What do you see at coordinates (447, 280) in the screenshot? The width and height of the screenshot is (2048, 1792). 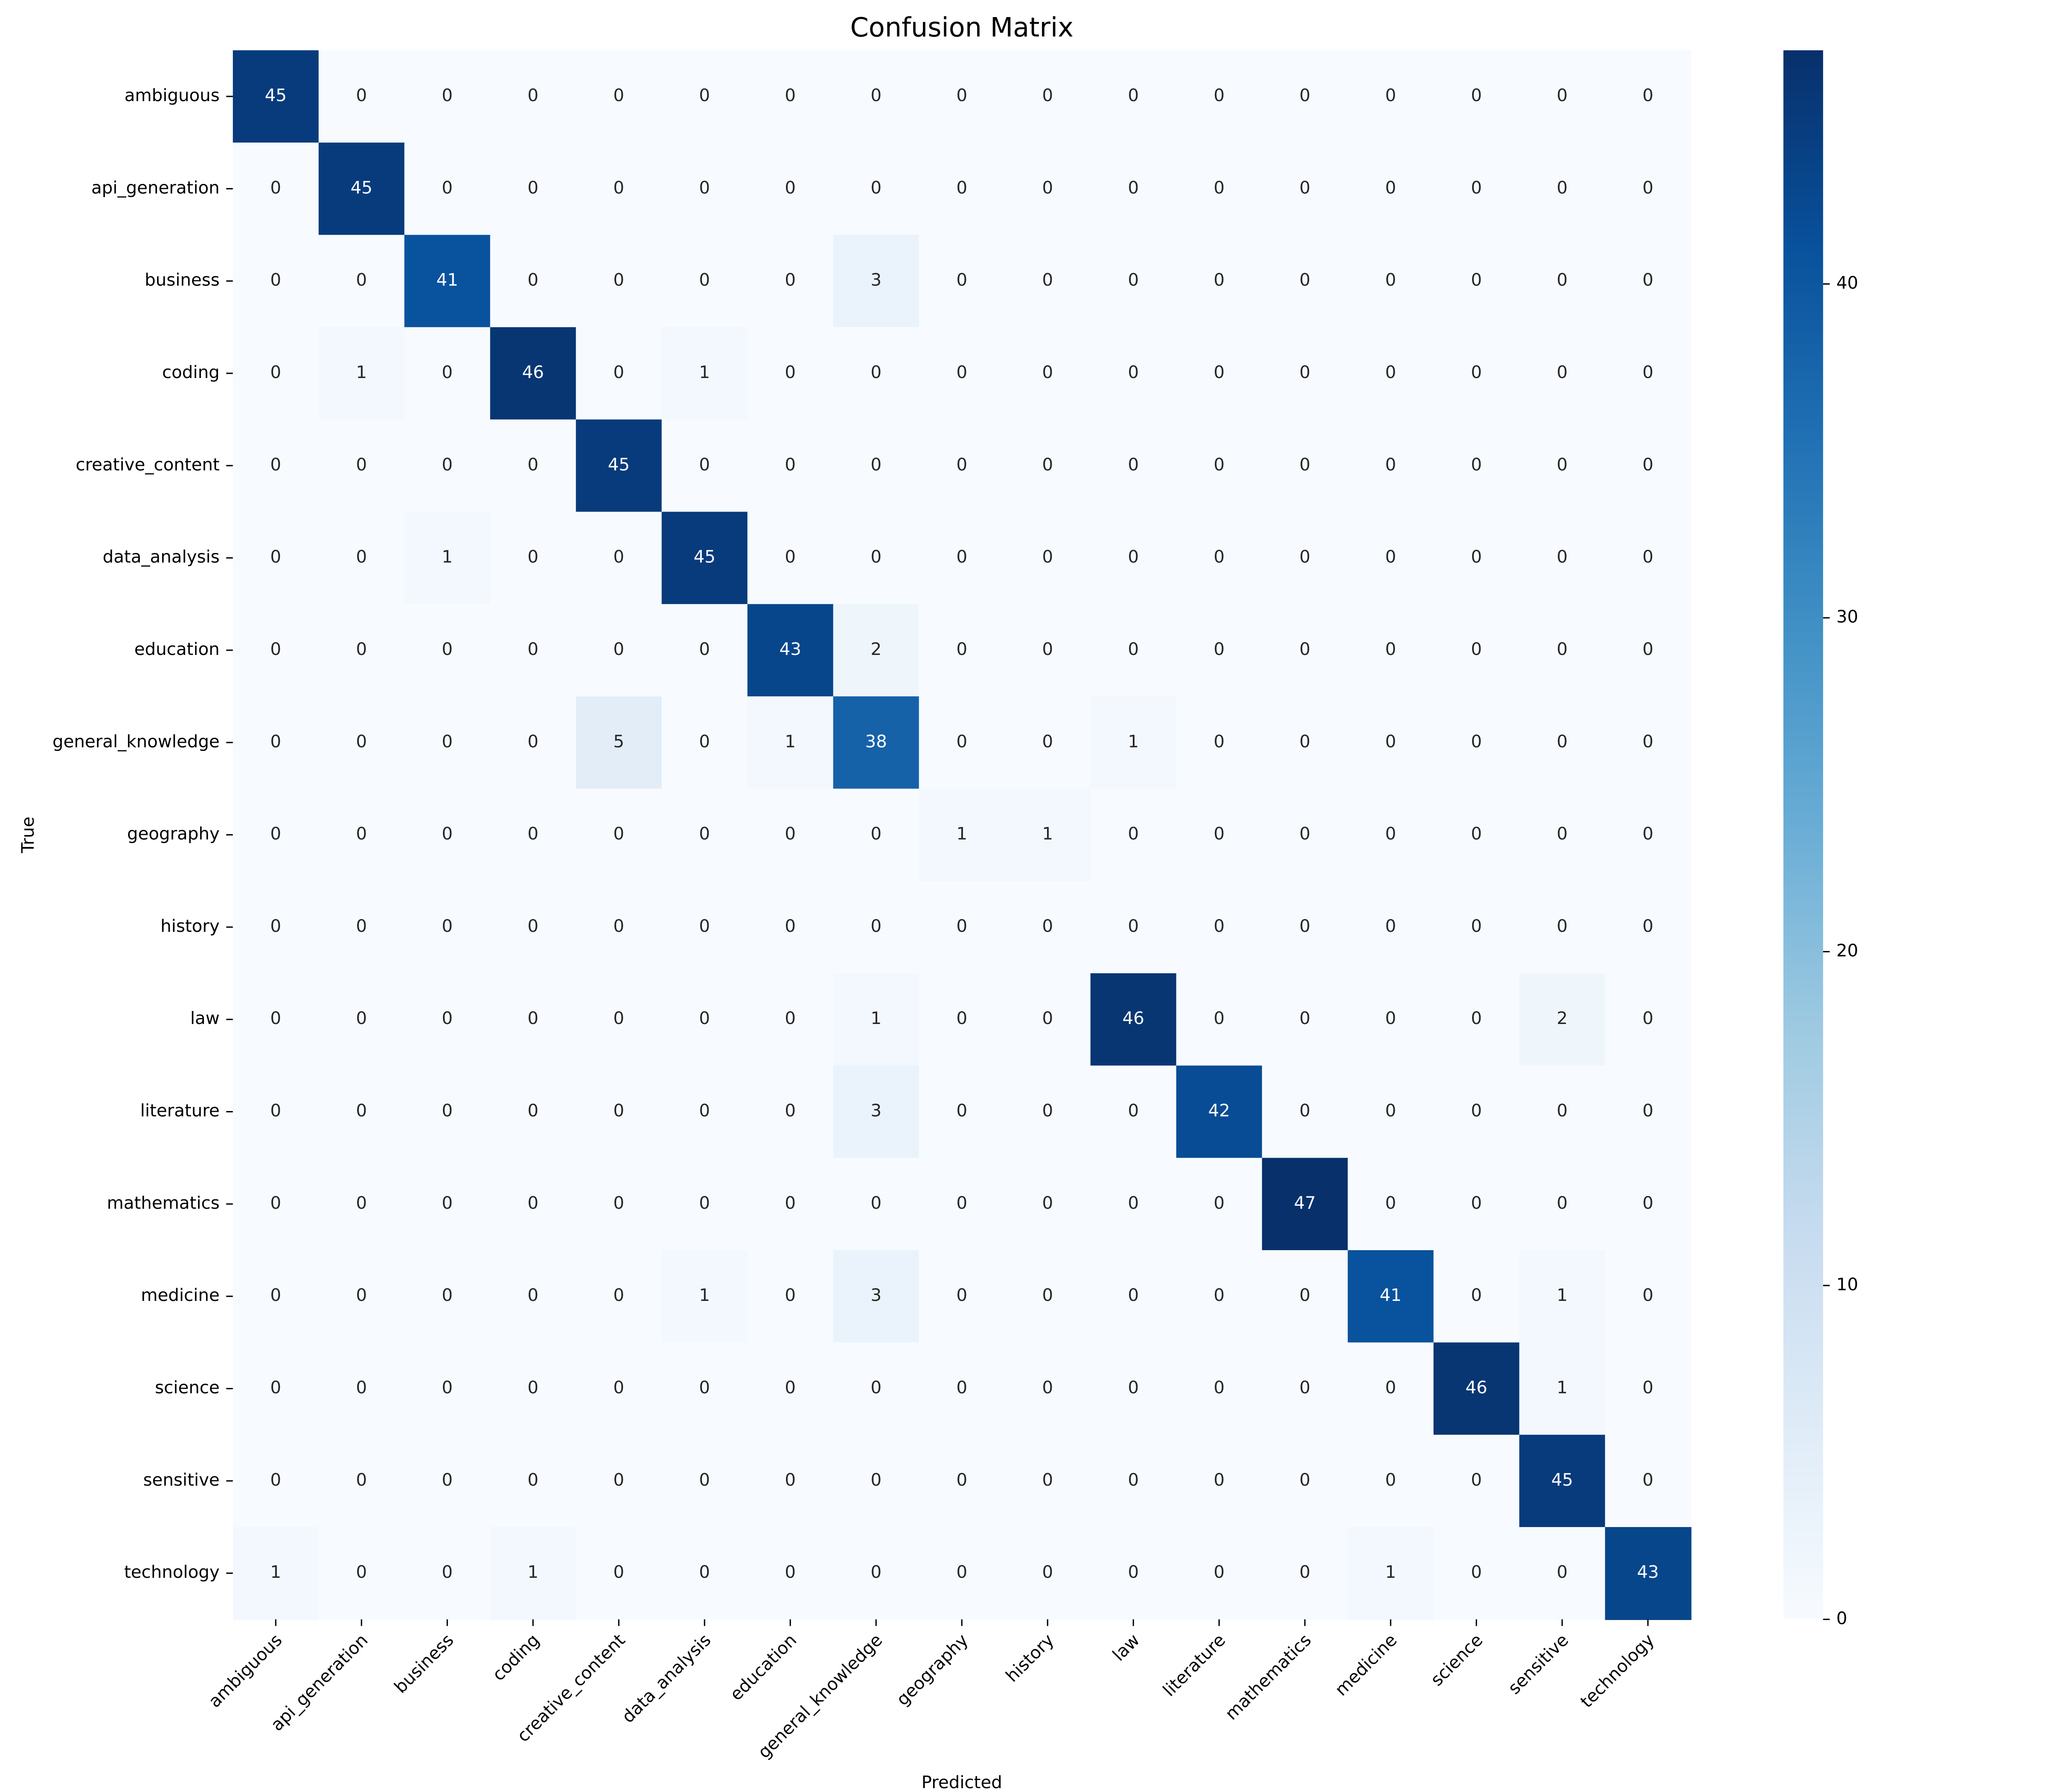 I see `cell-label: 41` at bounding box center [447, 280].